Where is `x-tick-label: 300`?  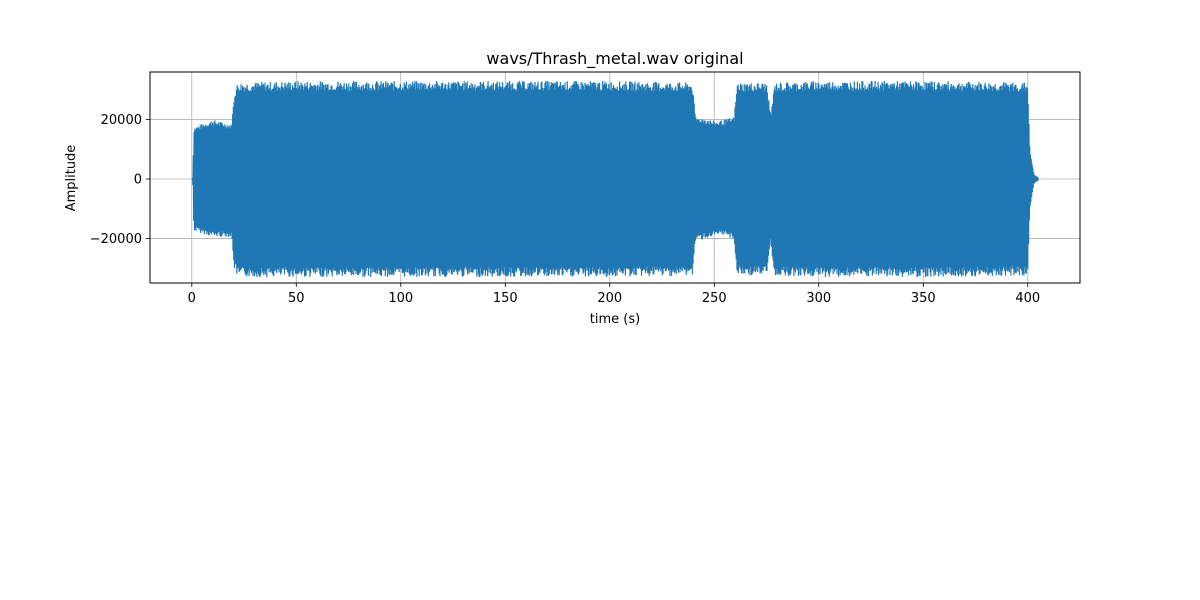 x-tick-label: 300 is located at coordinates (818, 298).